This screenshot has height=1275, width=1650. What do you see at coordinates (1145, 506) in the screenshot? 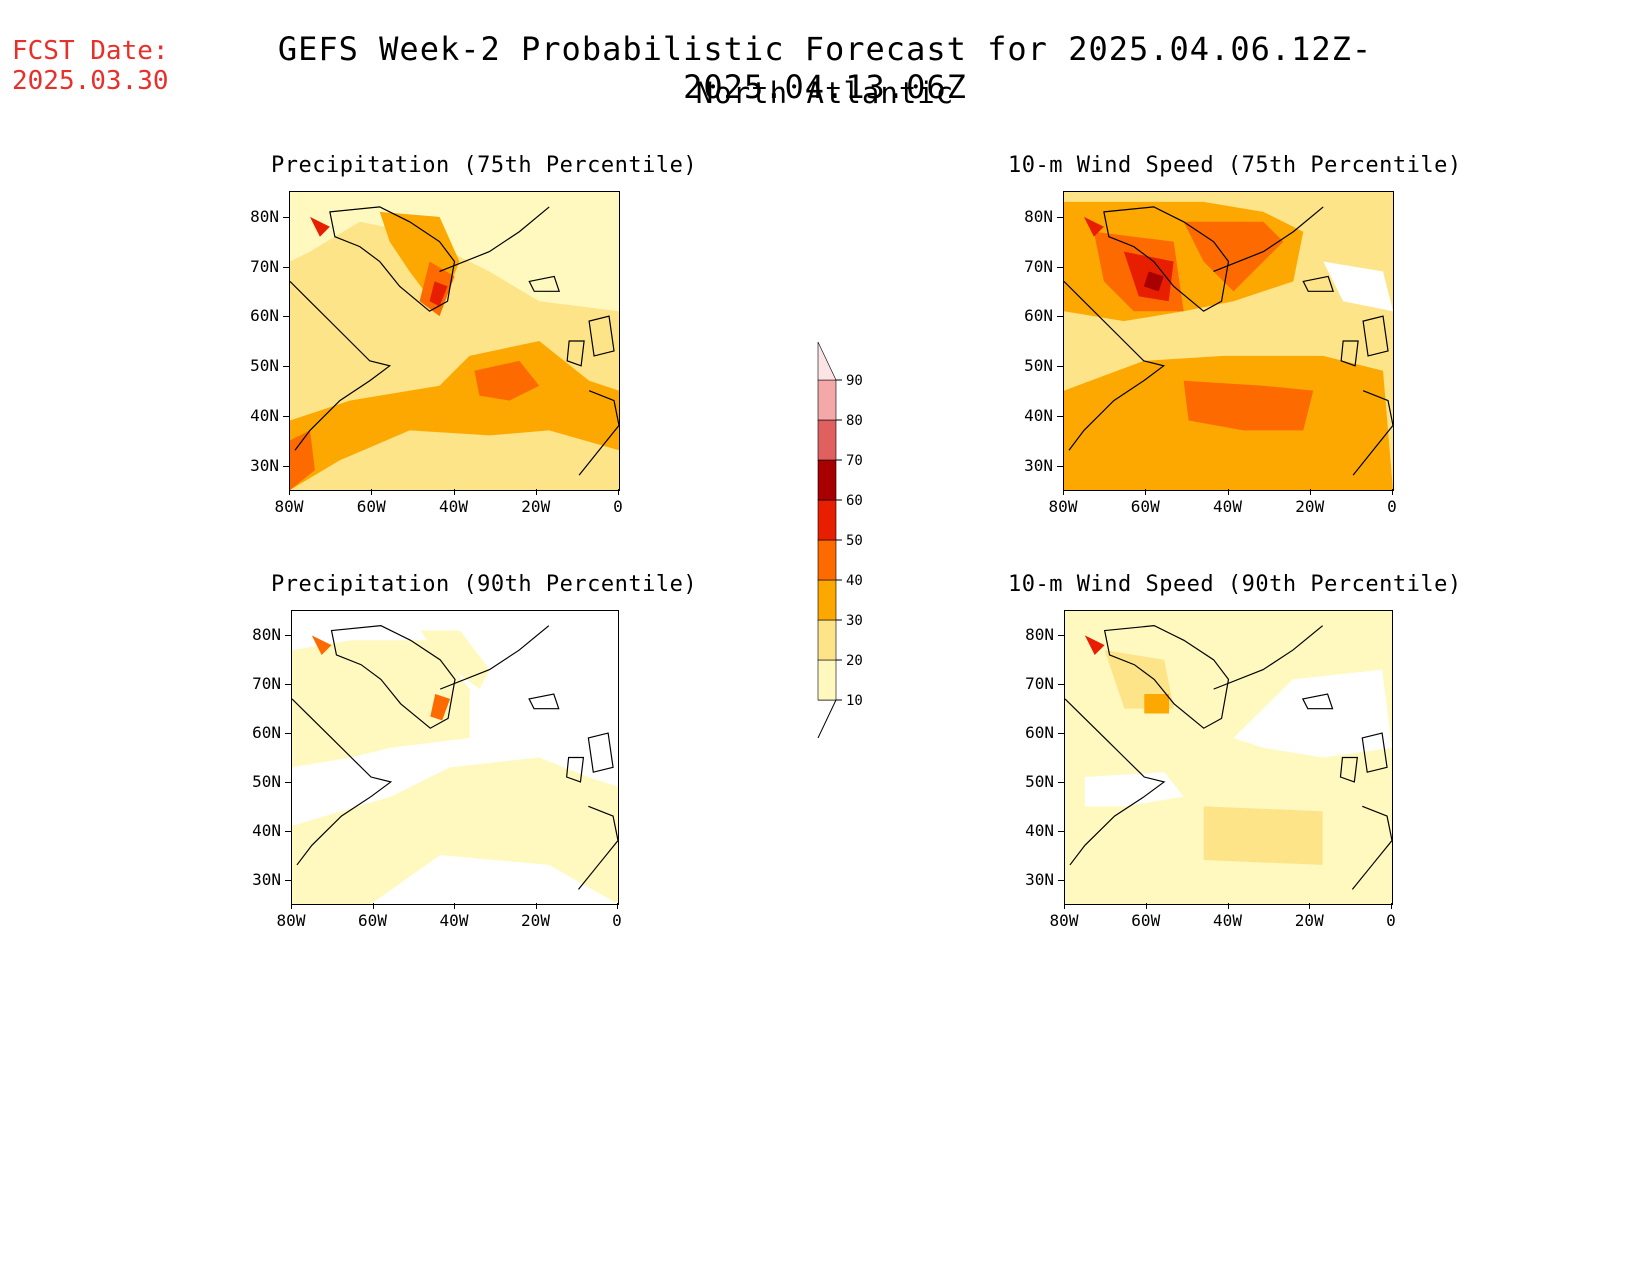
I see `lon-label-wind-75: 60W` at bounding box center [1145, 506].